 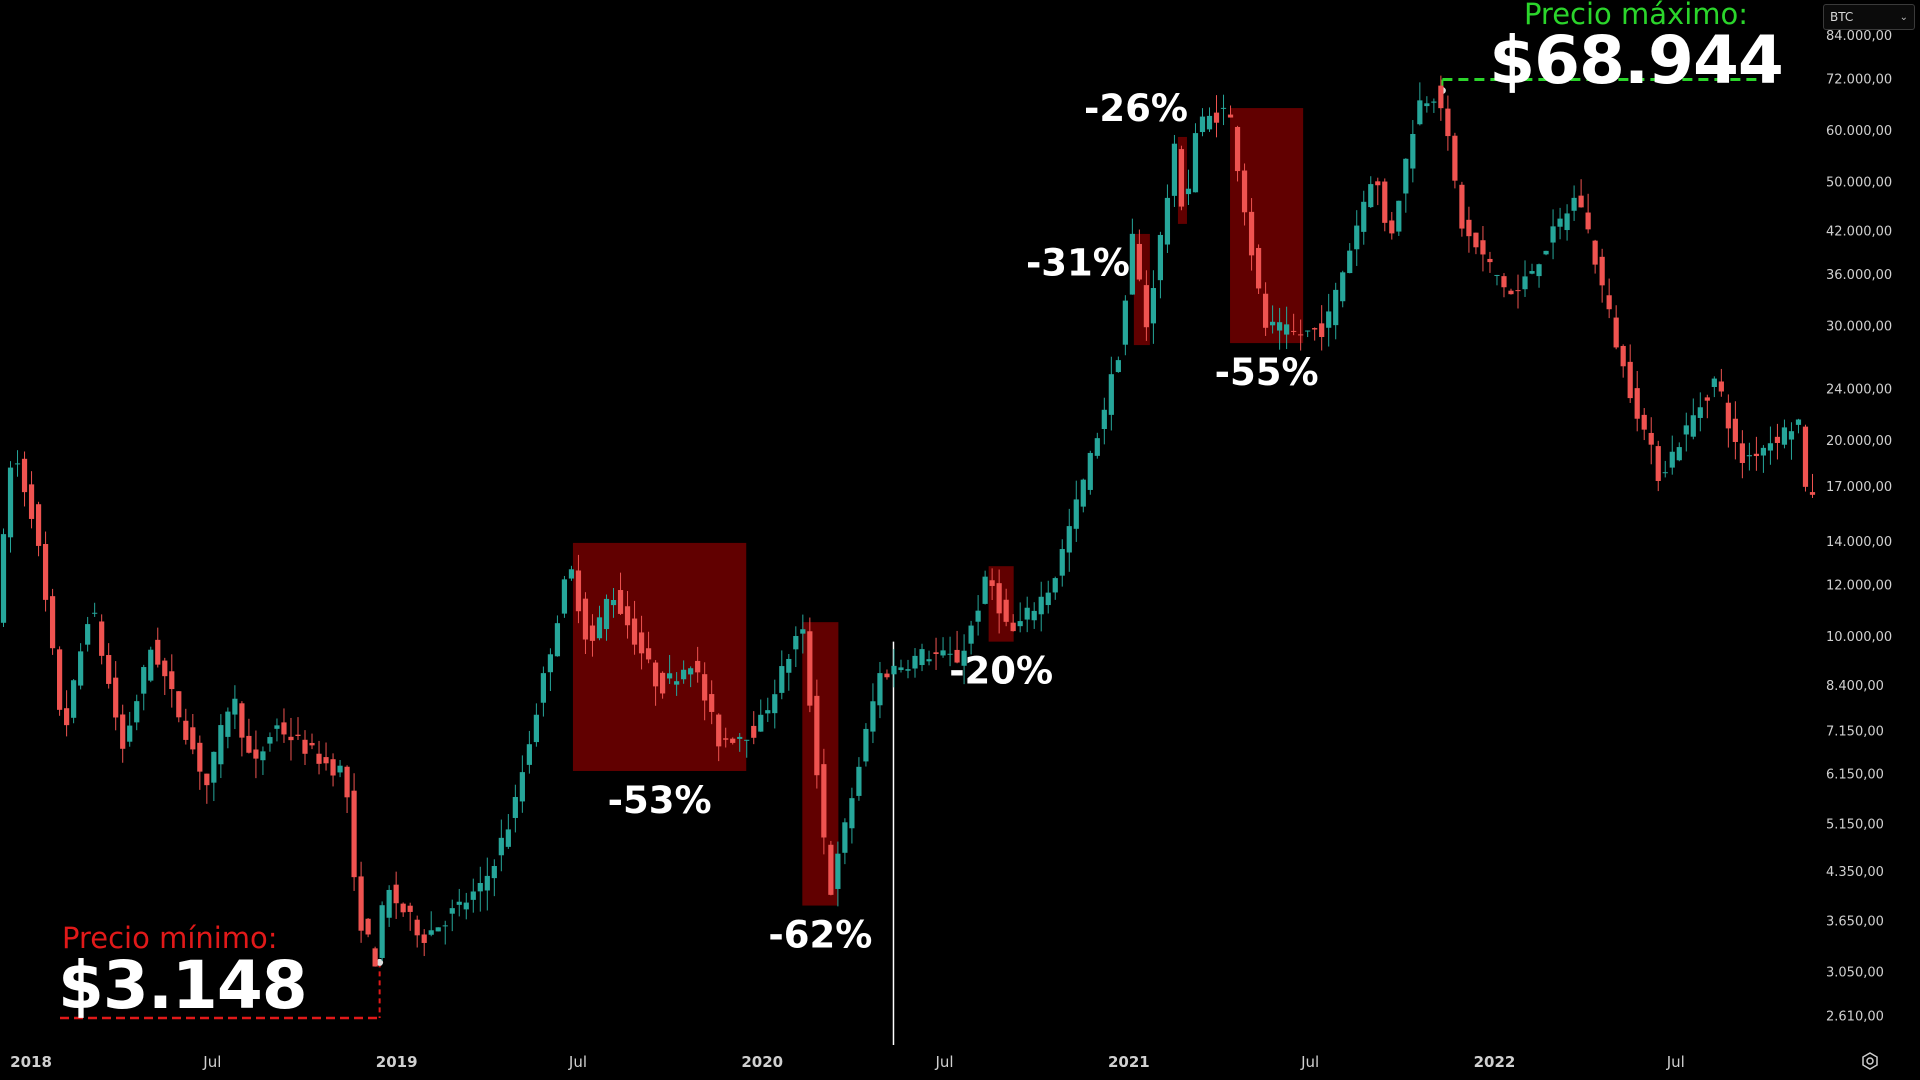 What do you see at coordinates (1001, 671) in the screenshot?
I see `drawdown-label: -20%` at bounding box center [1001, 671].